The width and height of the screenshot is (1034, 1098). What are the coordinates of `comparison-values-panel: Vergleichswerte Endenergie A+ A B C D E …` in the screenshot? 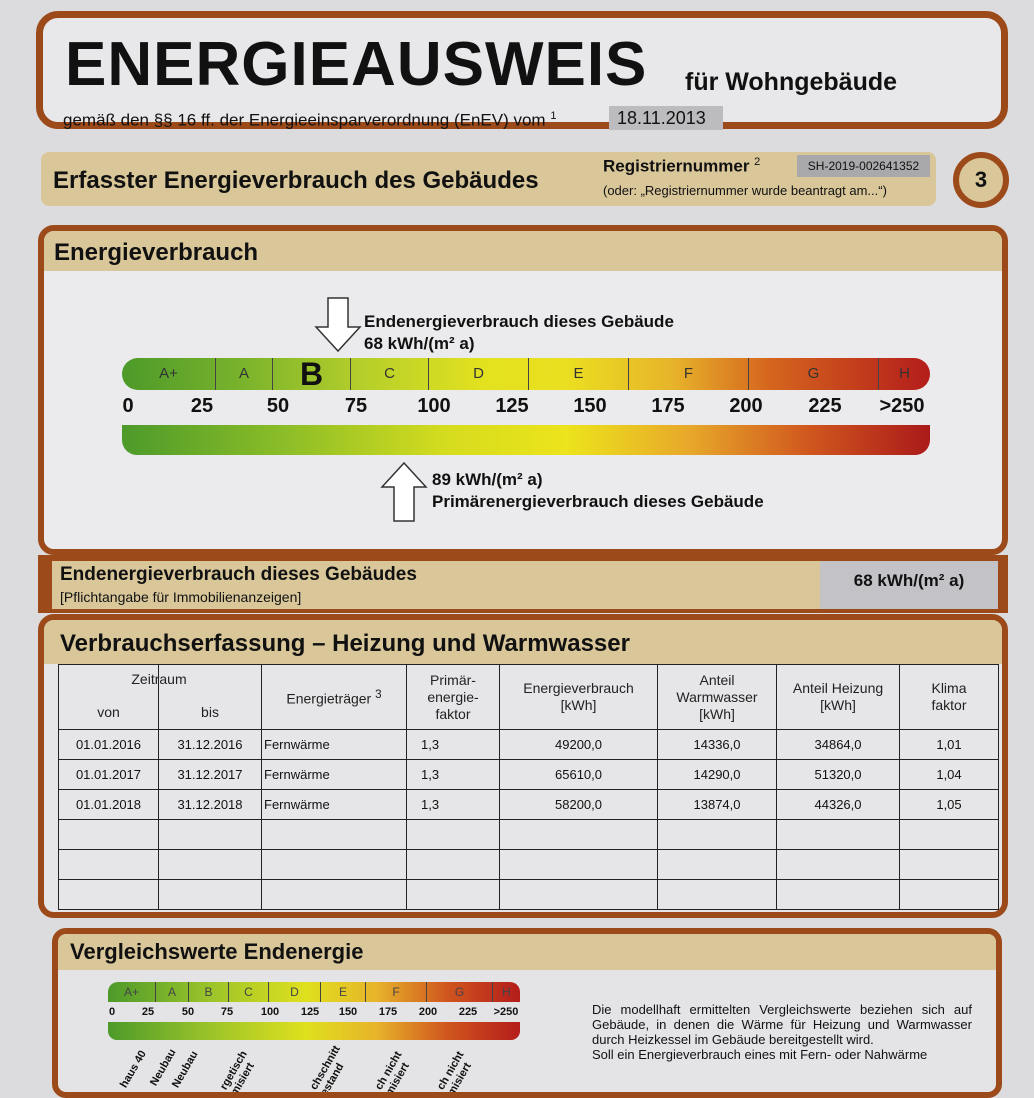 It's located at (527, 1013).